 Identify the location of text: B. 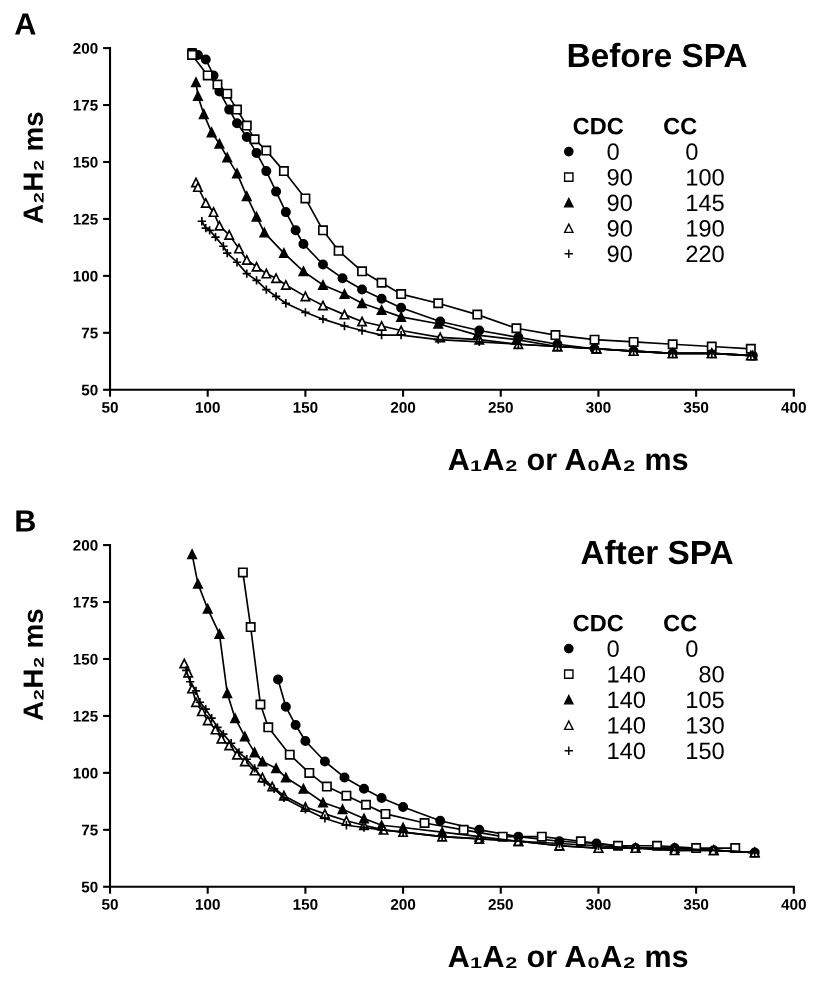
(25, 521).